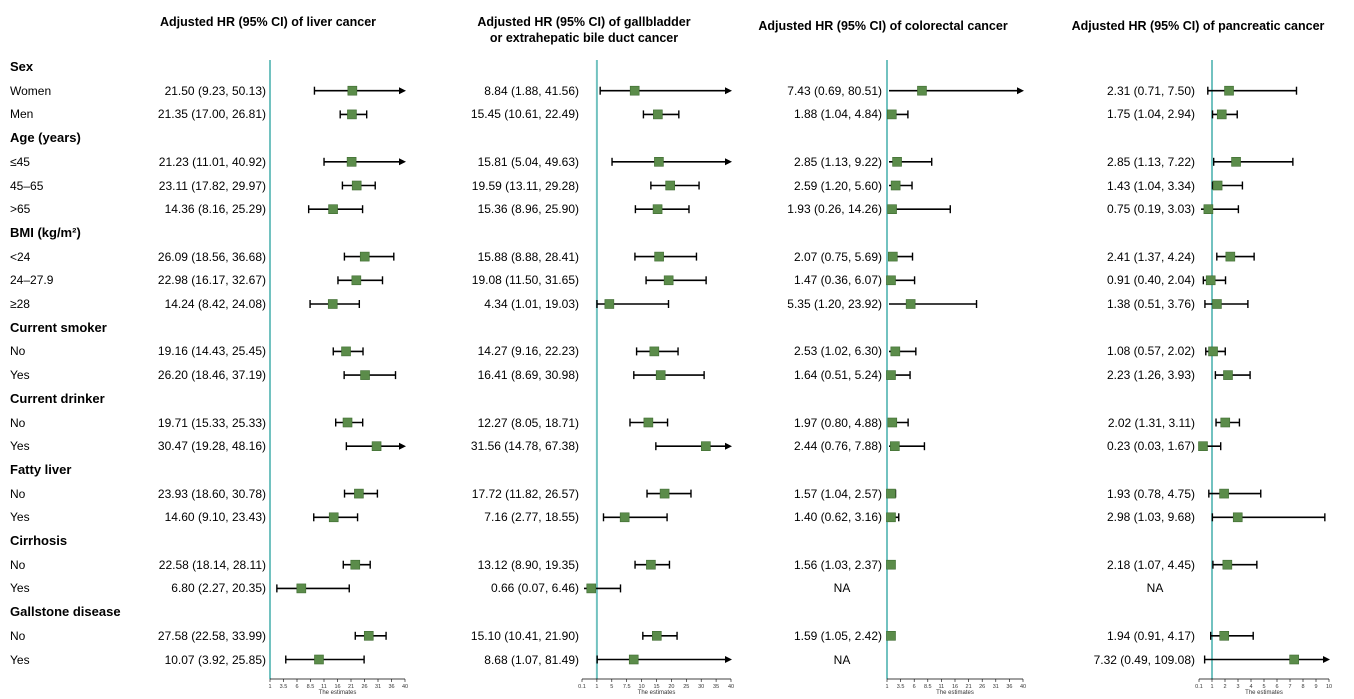  I want to click on x-tick-label: 20, so click(671, 687).